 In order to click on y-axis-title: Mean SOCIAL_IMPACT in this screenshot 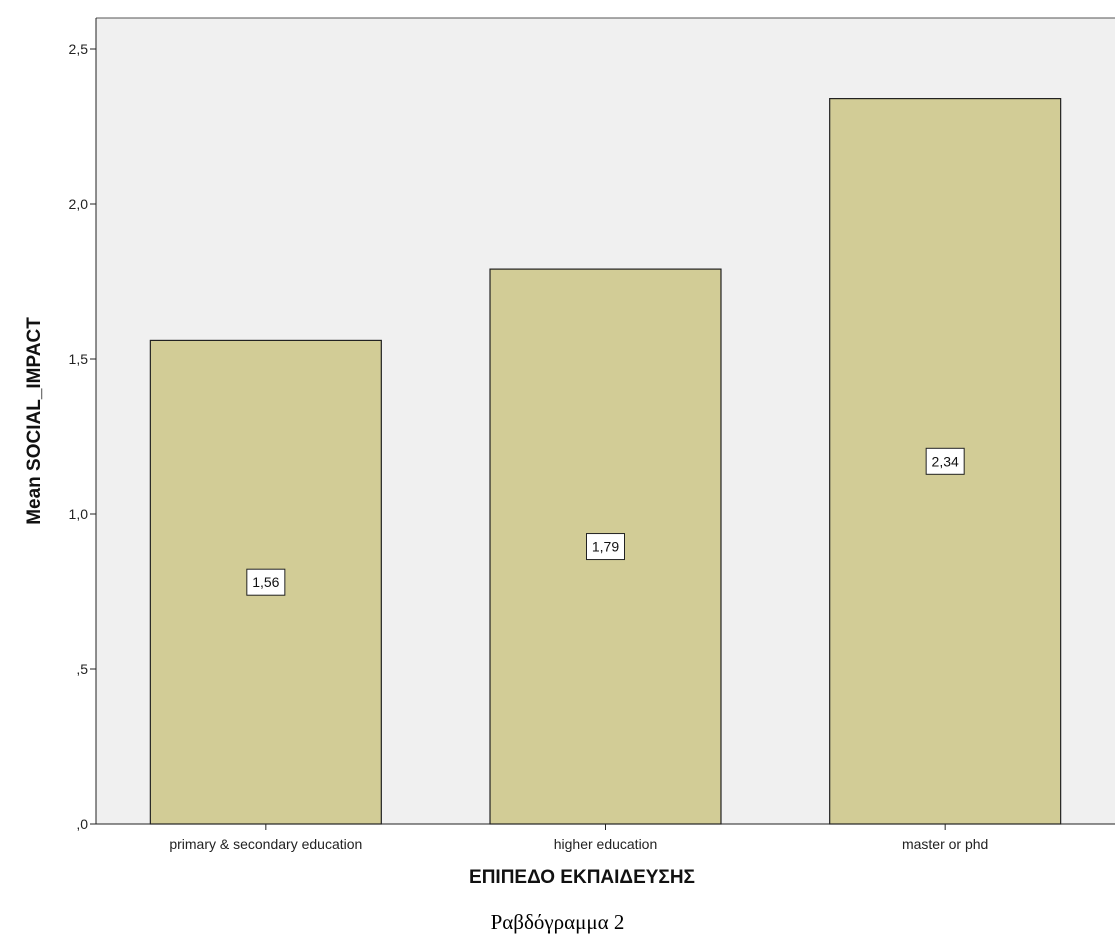, I will do `click(34, 421)`.